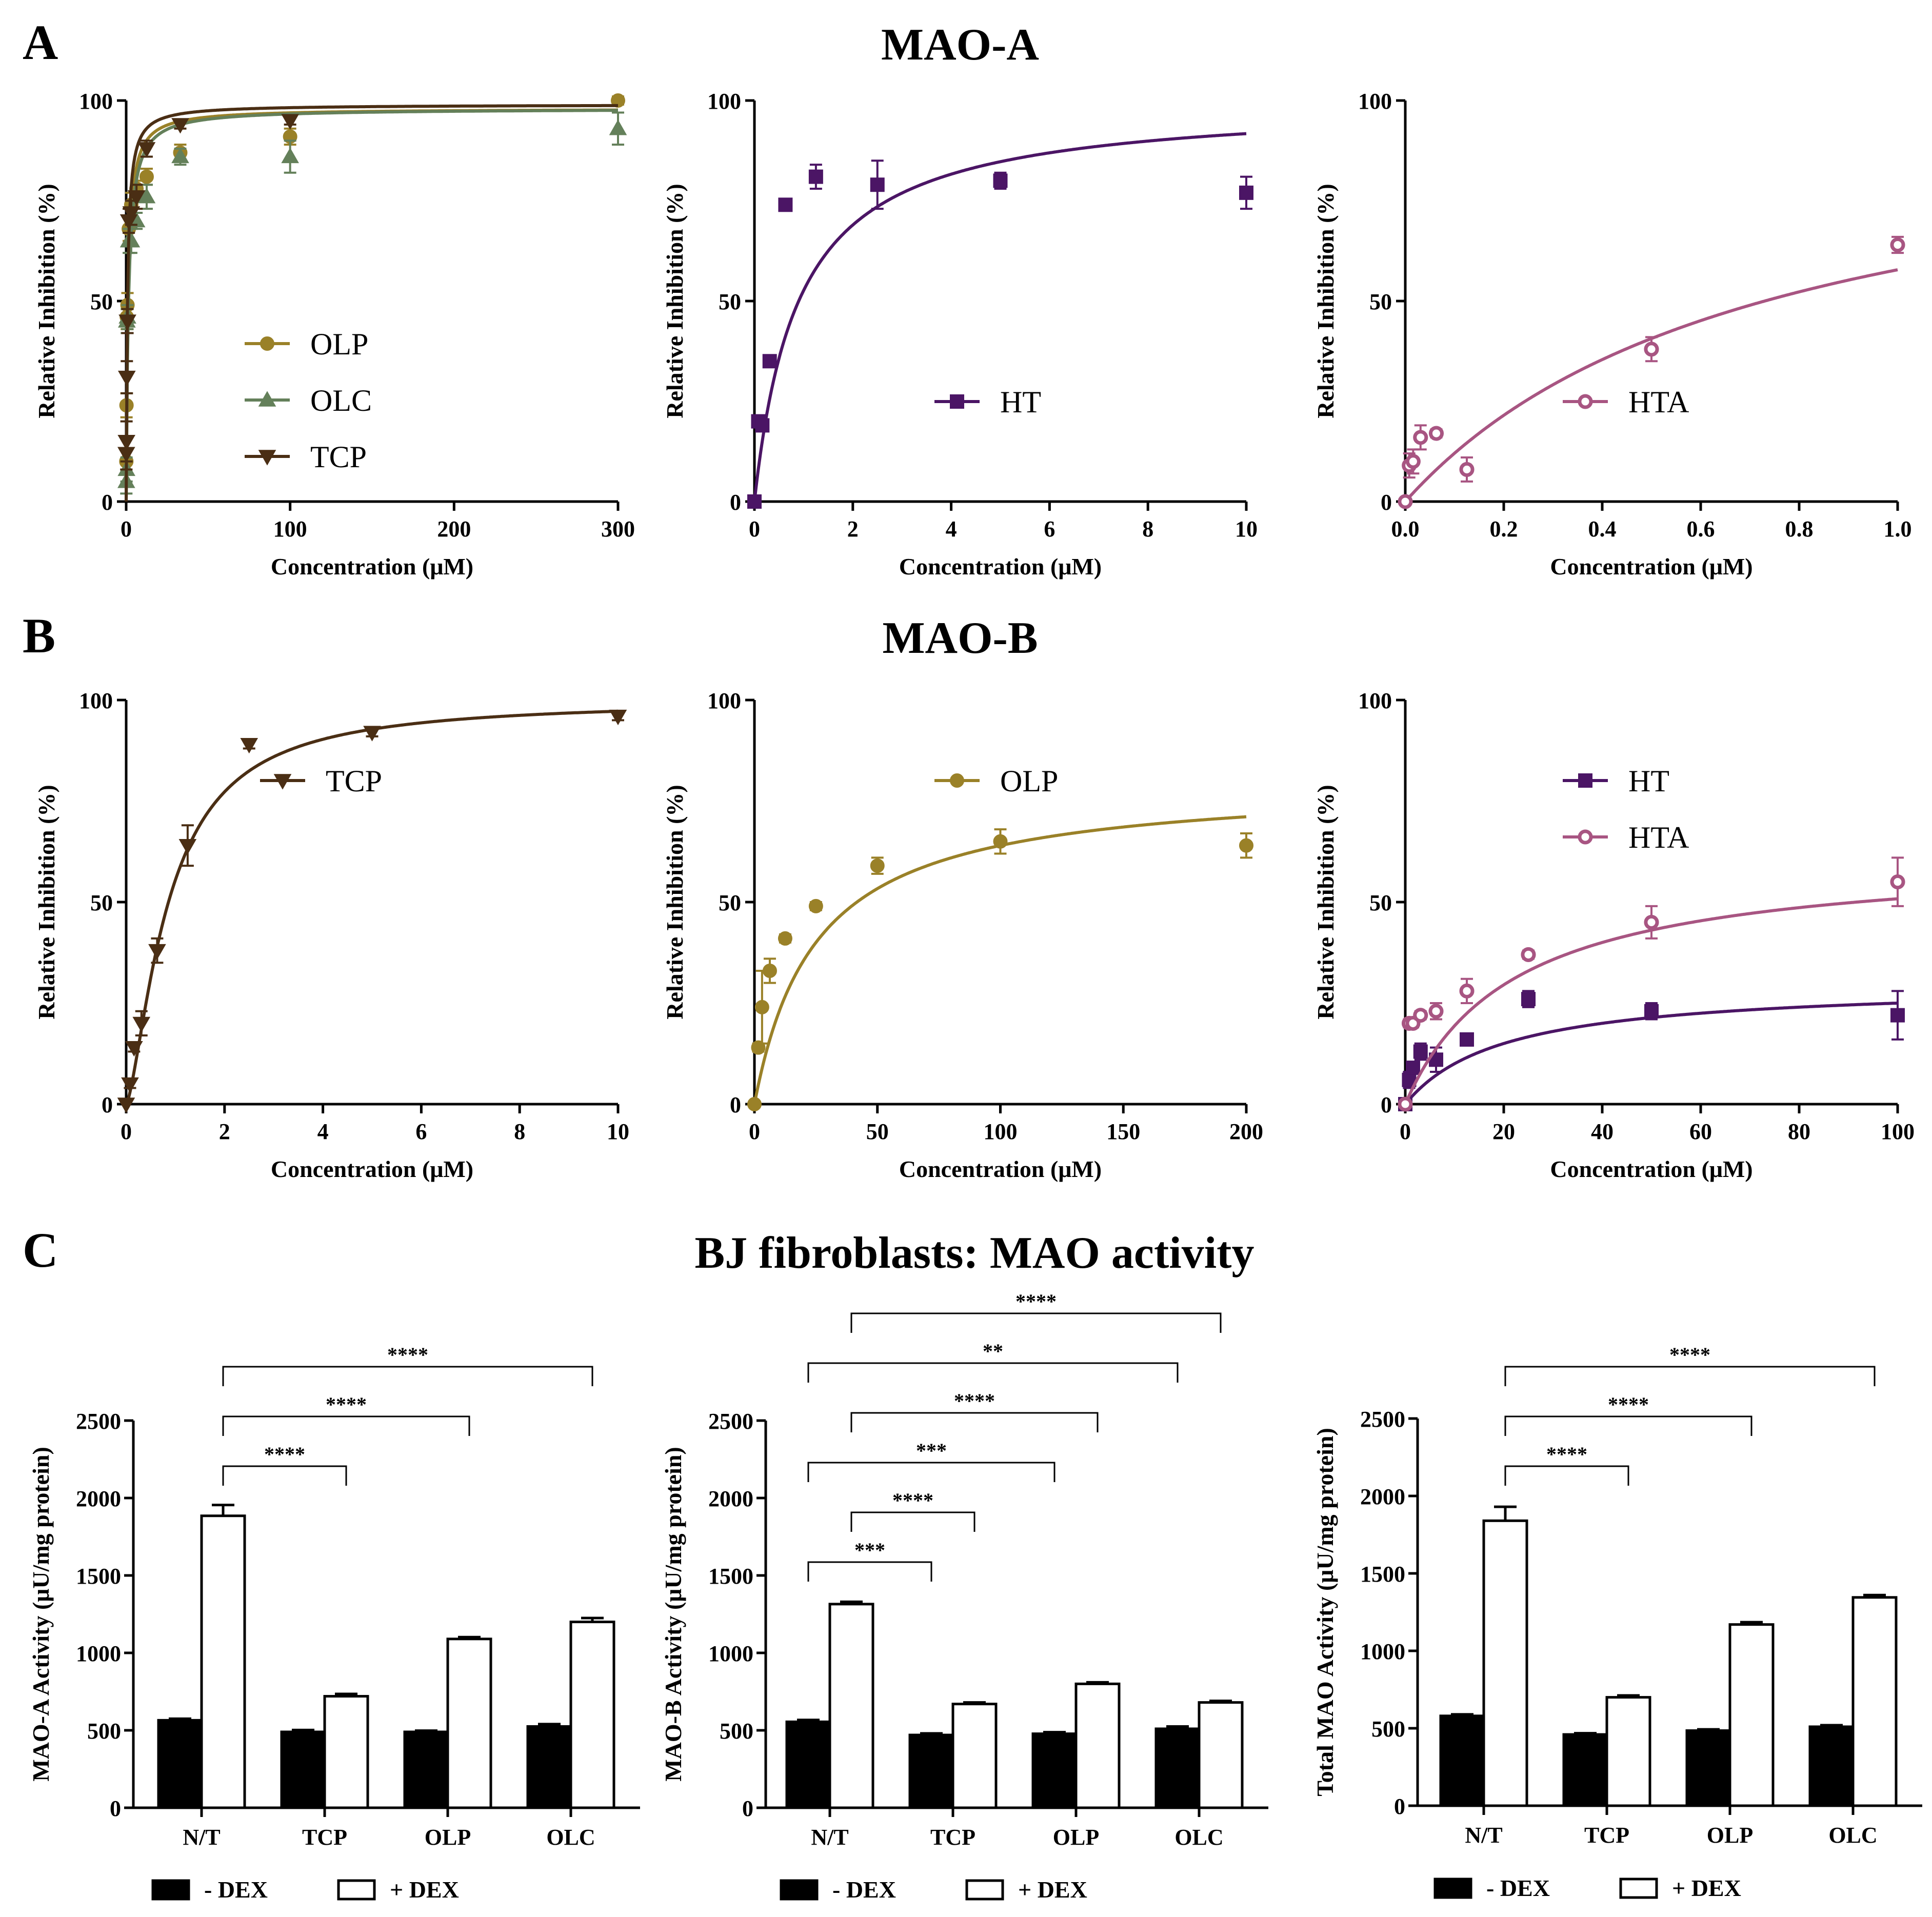 Image resolution: width=1932 pixels, height=1917 pixels. What do you see at coordinates (426, 1769) in the screenshot?
I see `bar-minus-dex-olp` at bounding box center [426, 1769].